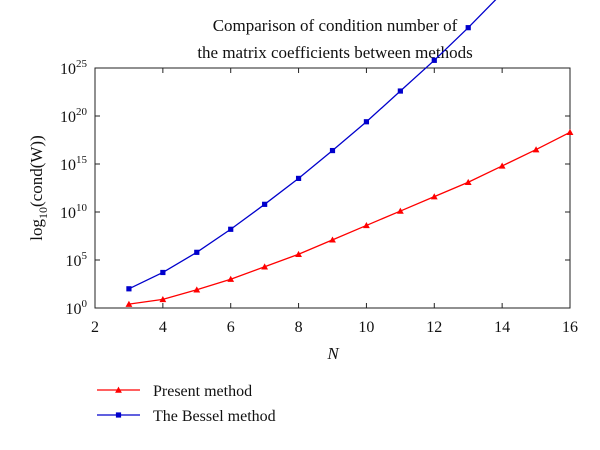  I want to click on x-tick-label: 2, so click(95, 327).